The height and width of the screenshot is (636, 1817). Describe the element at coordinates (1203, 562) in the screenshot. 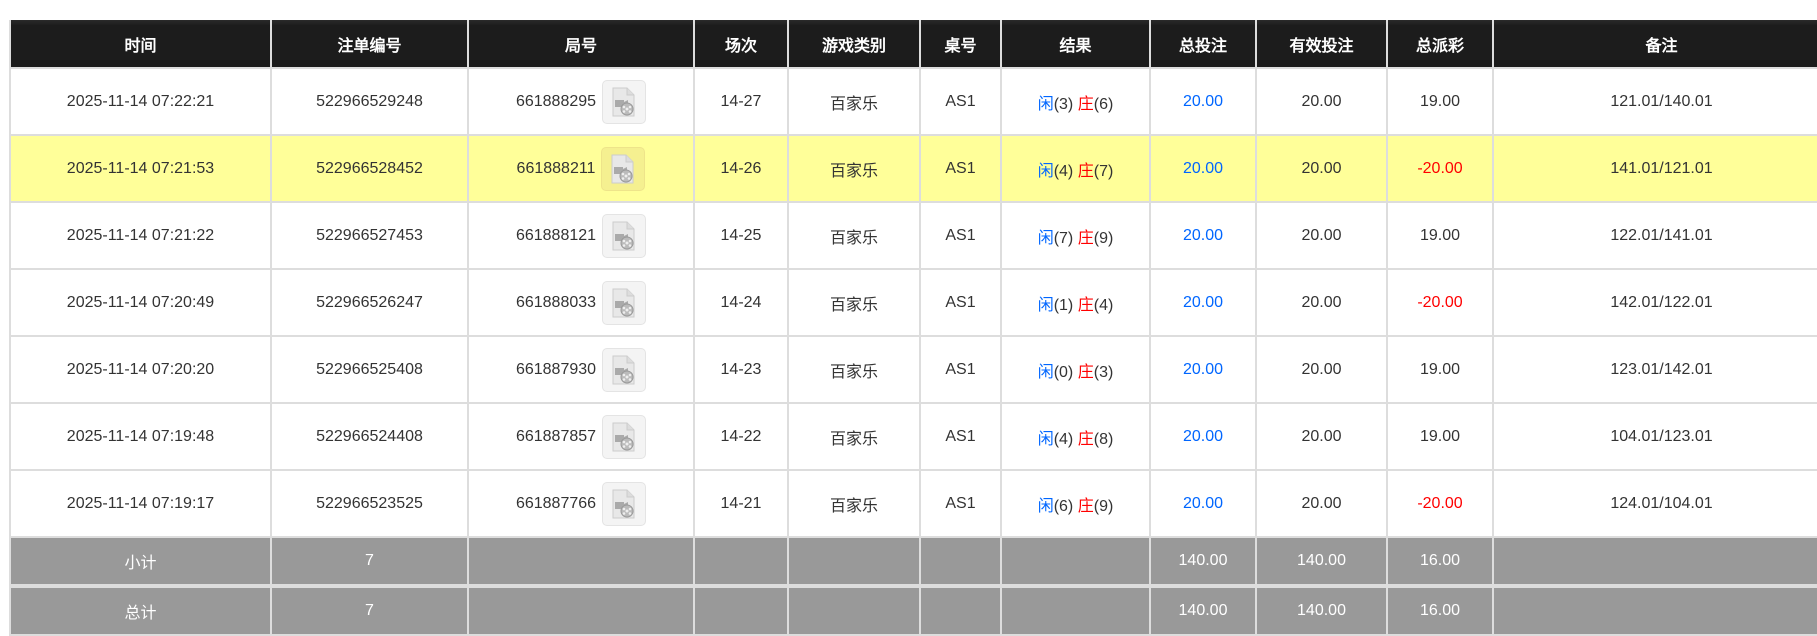

I see `total-bet-cell: 140.00` at that location.